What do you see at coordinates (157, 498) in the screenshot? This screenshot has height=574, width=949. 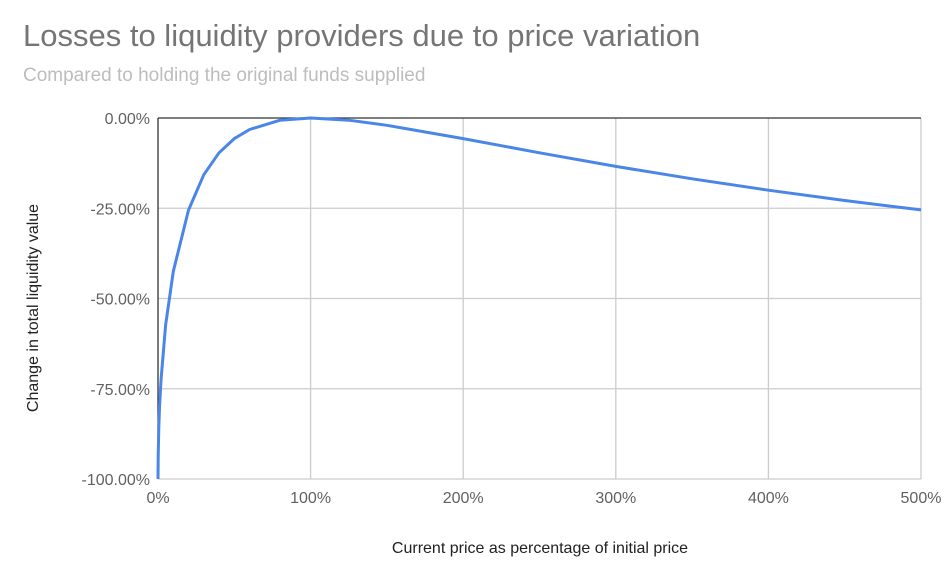 I see `x-tick-label: 0%` at bounding box center [157, 498].